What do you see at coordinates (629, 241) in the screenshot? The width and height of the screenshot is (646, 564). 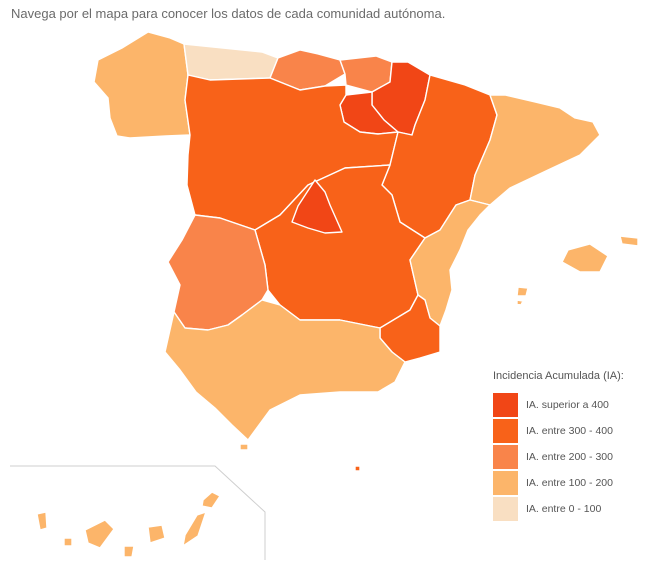 I see `region-baleares-menorca` at bounding box center [629, 241].